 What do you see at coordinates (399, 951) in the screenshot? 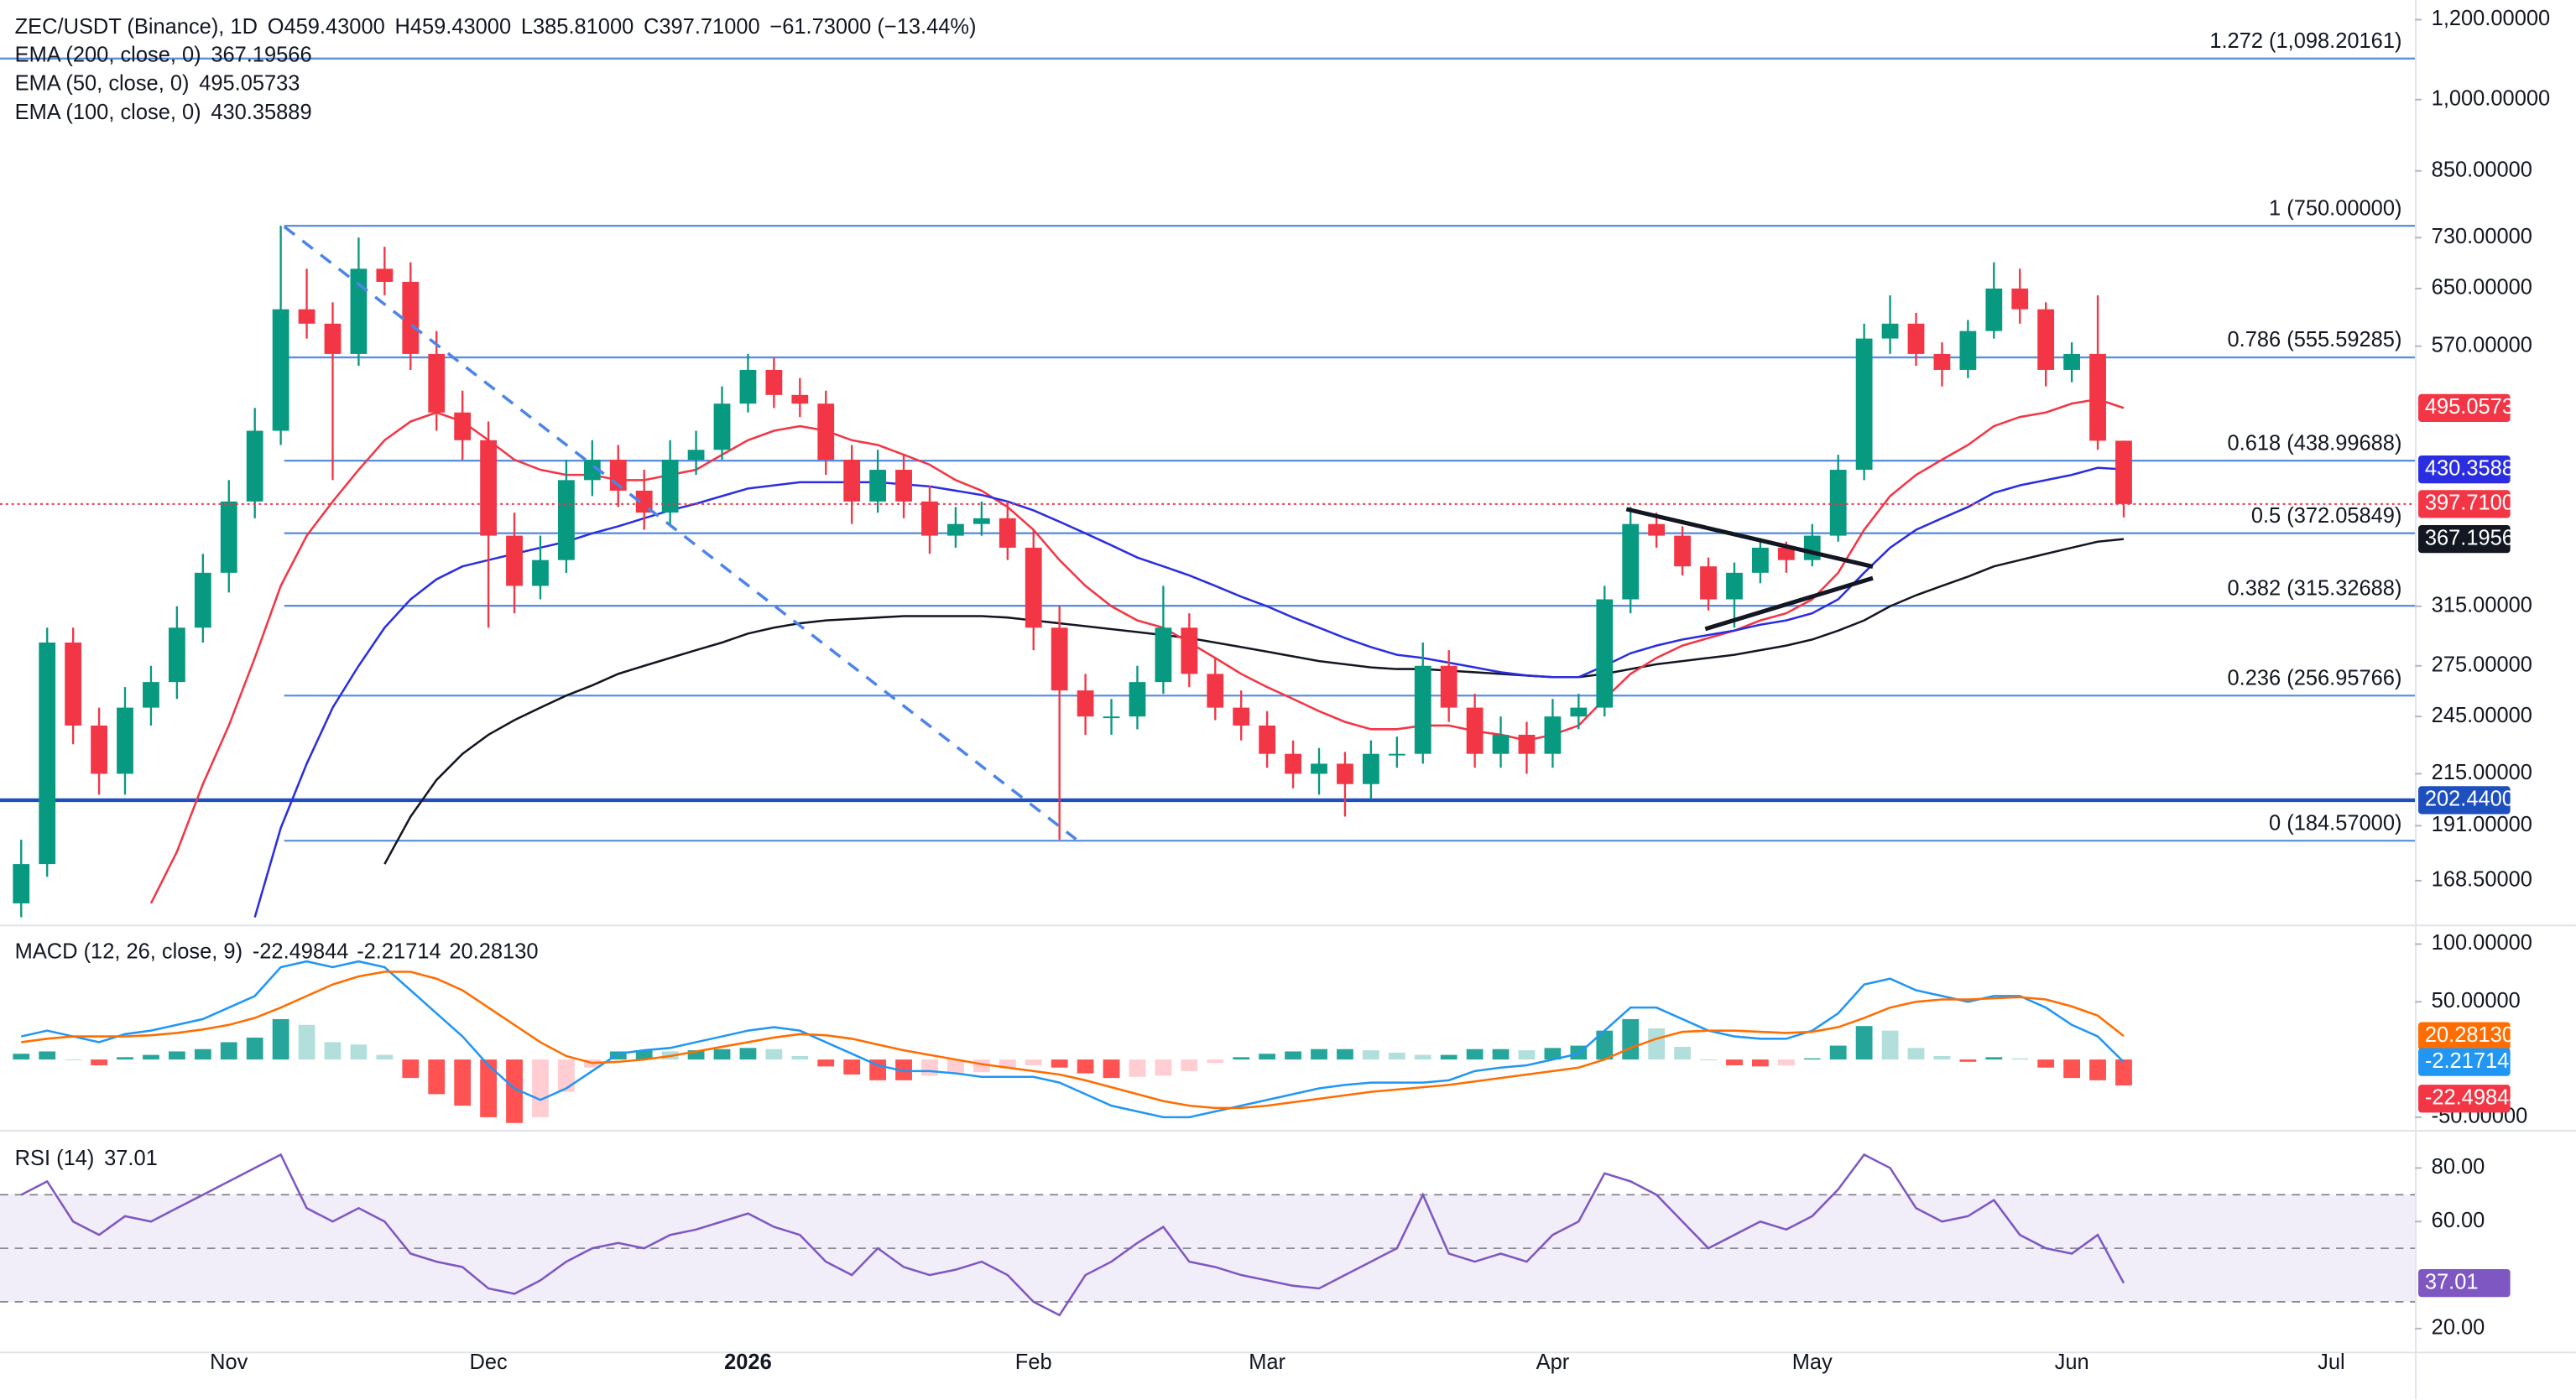
I see `legend-value: -2.21714` at bounding box center [399, 951].